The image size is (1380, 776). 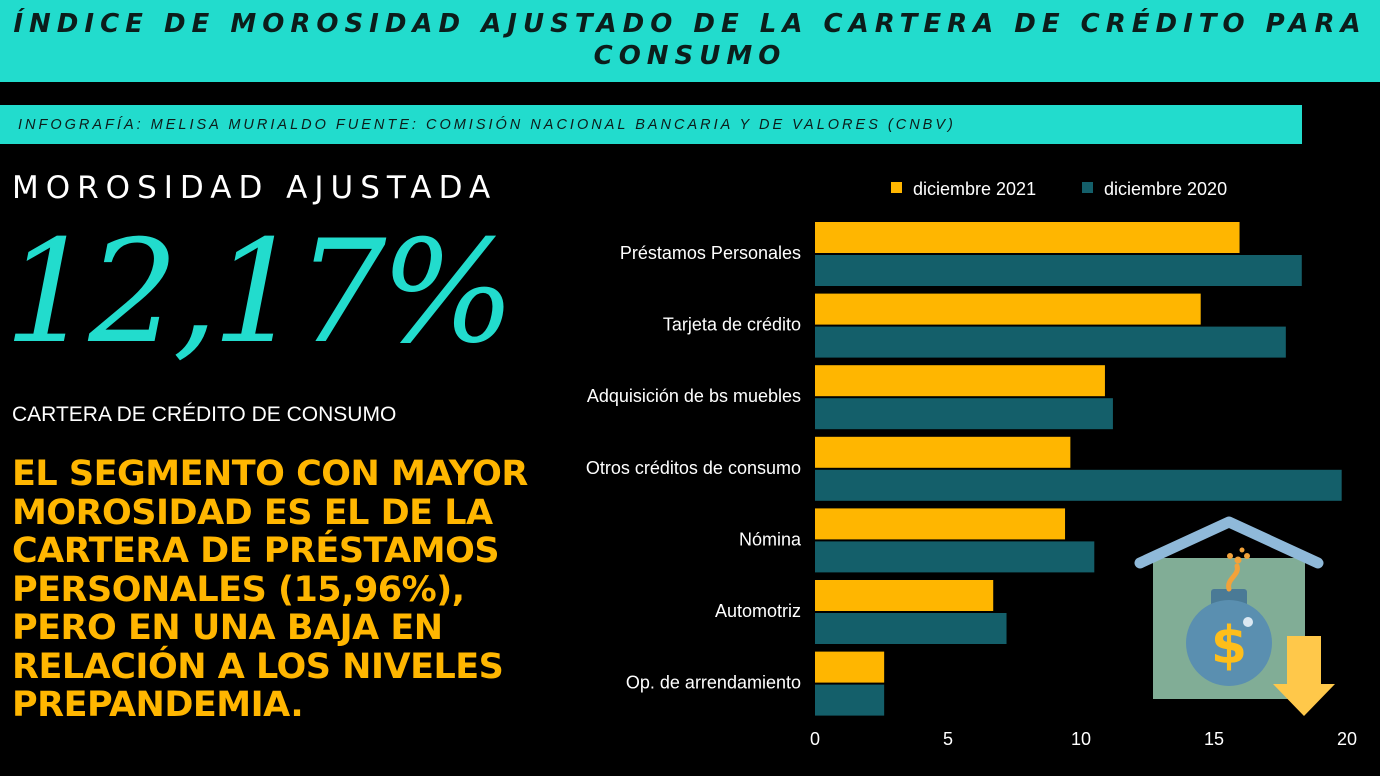 What do you see at coordinates (1233, 577) in the screenshot?
I see `bomb-fuse` at bounding box center [1233, 577].